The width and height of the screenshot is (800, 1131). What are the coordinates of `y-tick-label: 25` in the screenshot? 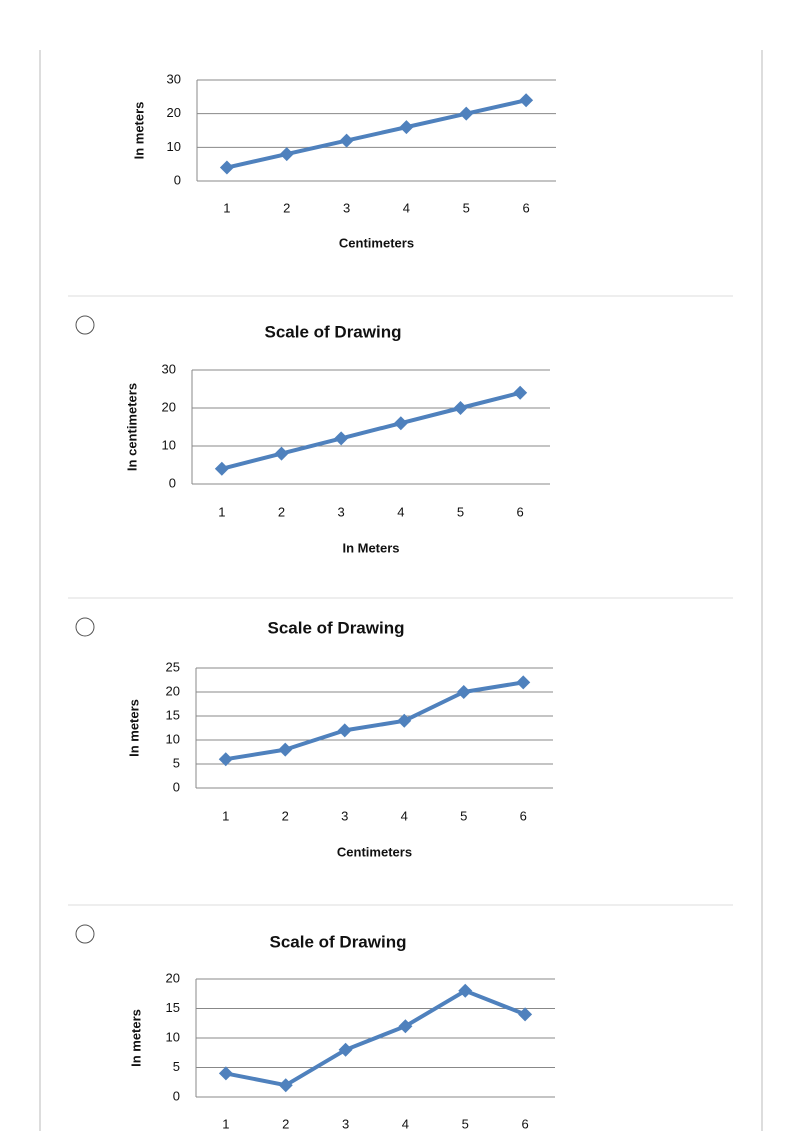 It's located at (173, 666).